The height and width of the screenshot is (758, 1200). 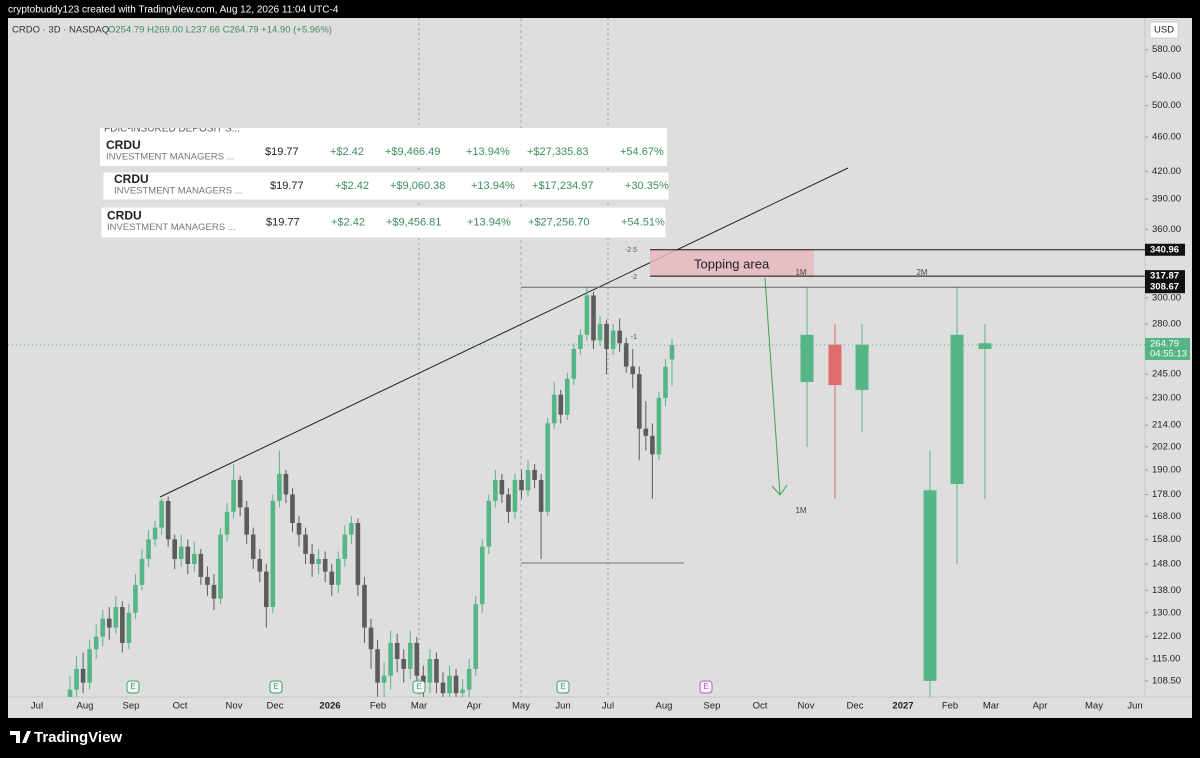 What do you see at coordinates (1166, 680) in the screenshot?
I see `y-tick-label: 108.50` at bounding box center [1166, 680].